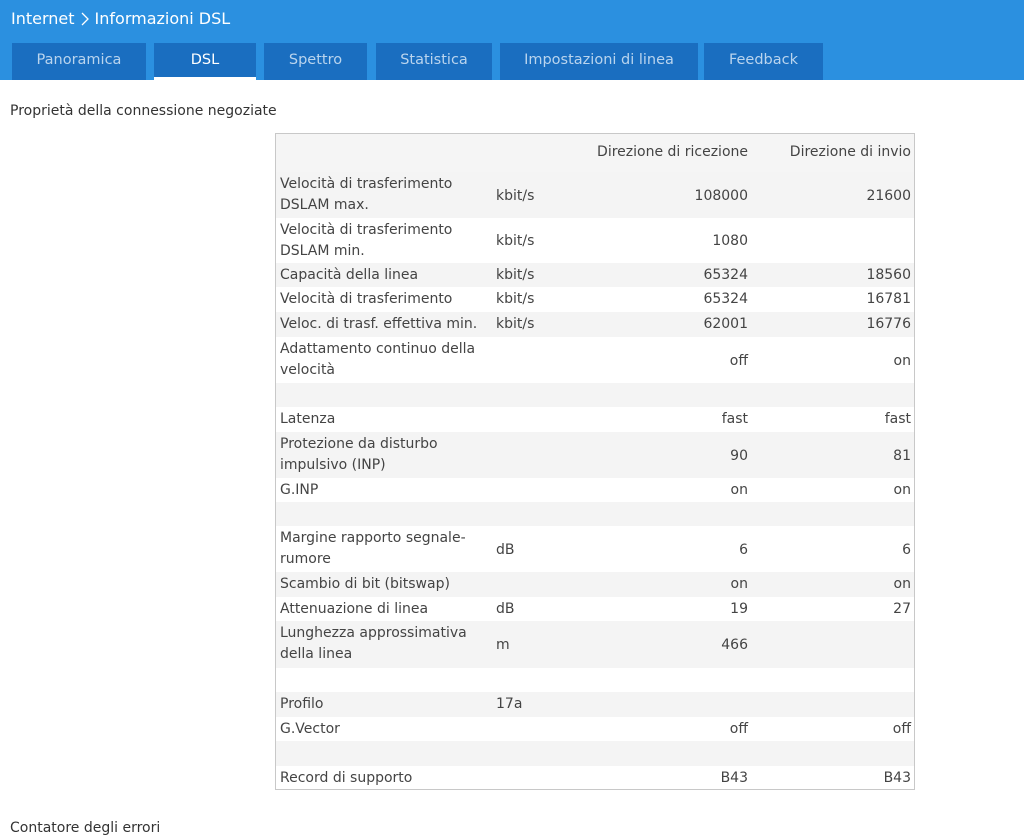  I want to click on row-label: Adattamento continuo della velocità, so click(378, 359).